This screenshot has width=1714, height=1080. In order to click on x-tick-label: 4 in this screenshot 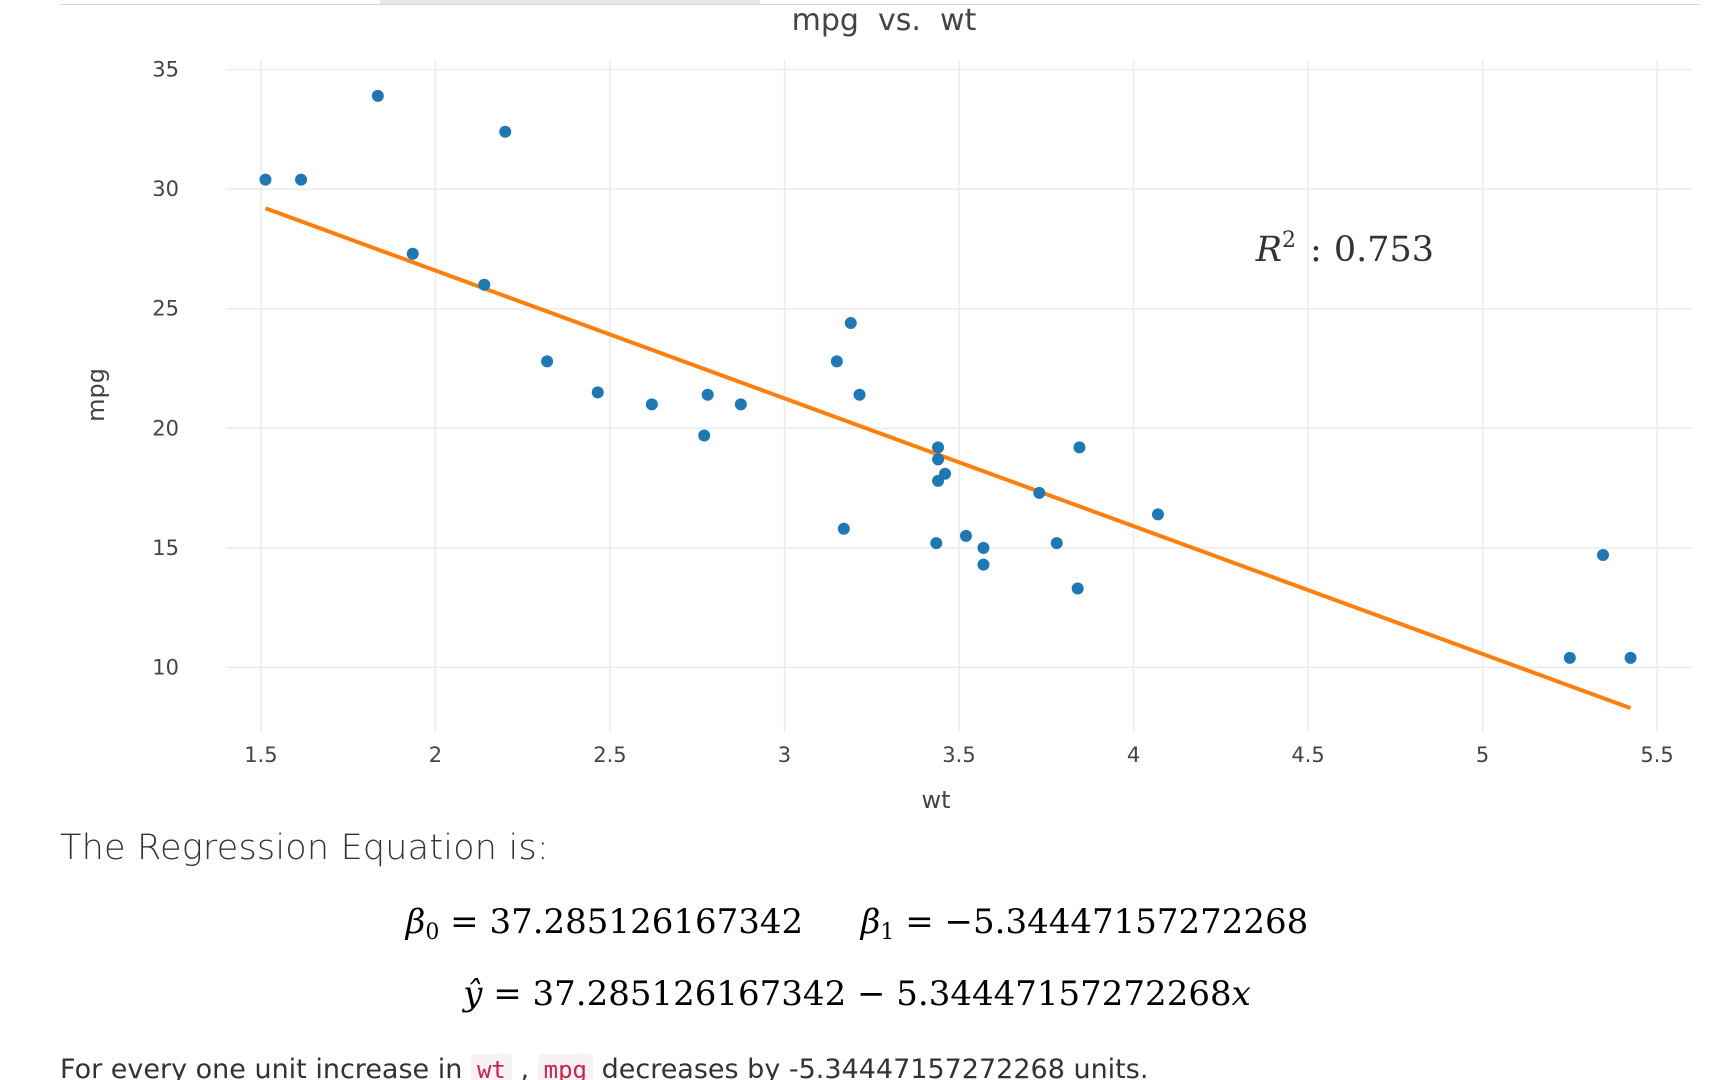, I will do `click(1133, 755)`.